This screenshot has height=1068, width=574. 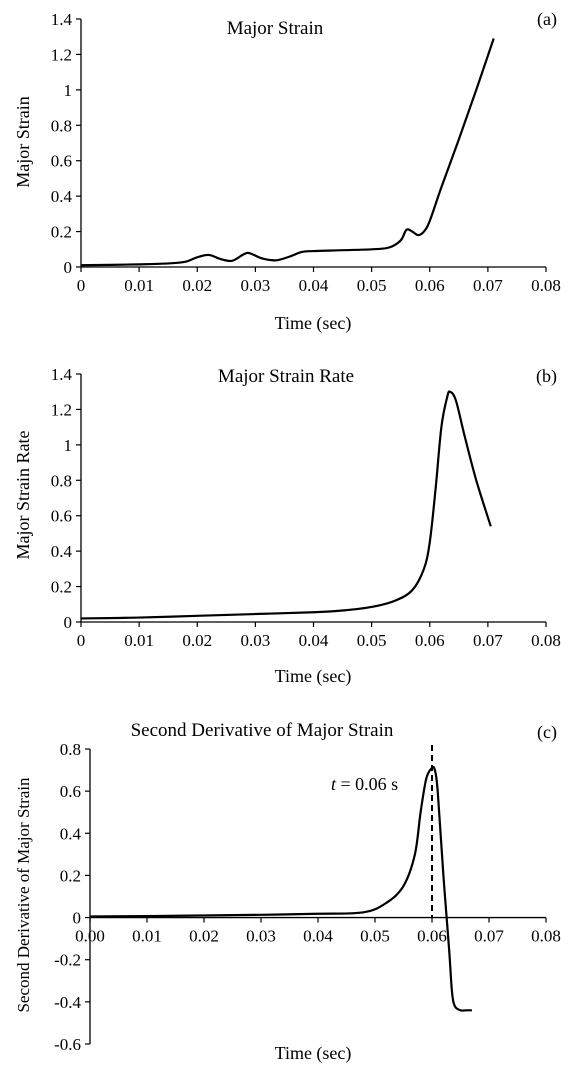 I want to click on panel-c-xlabel: Time (sec), so click(x=313, y=1053).